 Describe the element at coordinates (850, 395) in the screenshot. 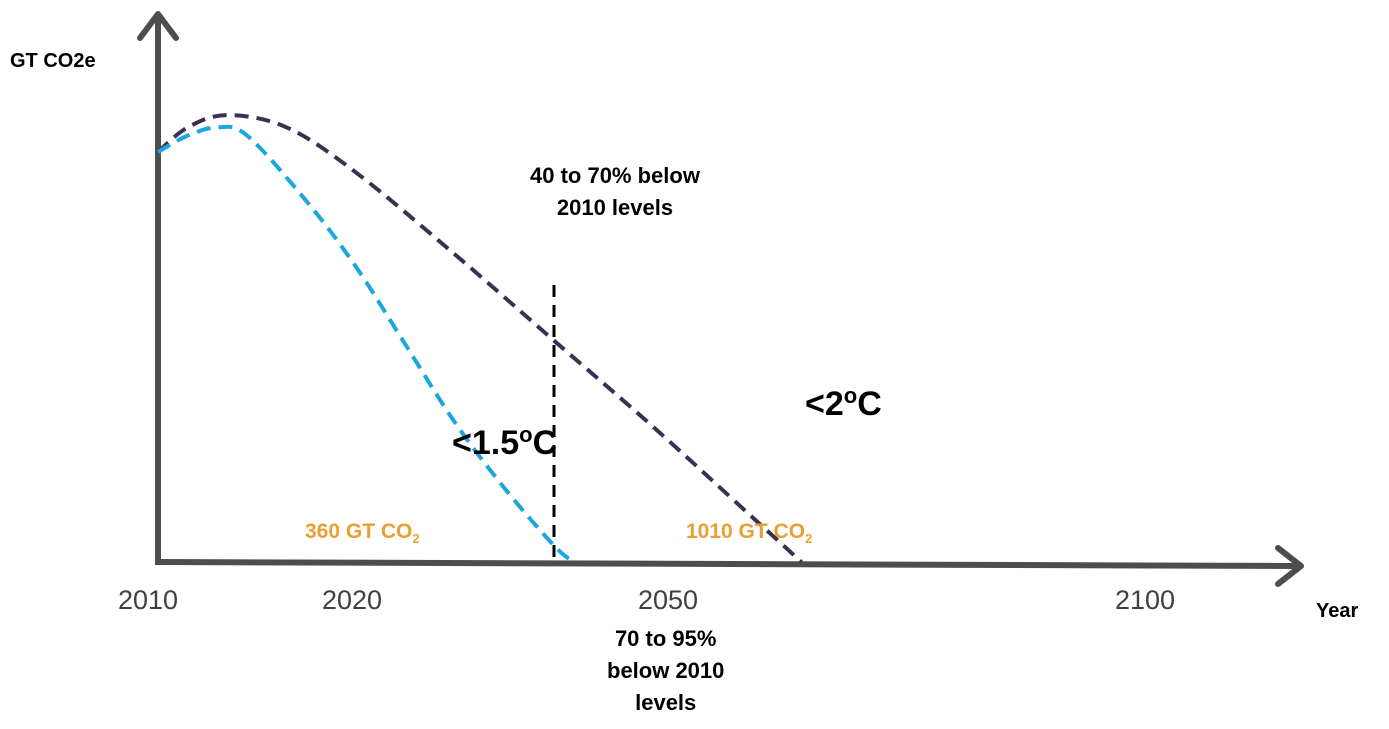

I see `two-degree-label-degree: o` at that location.